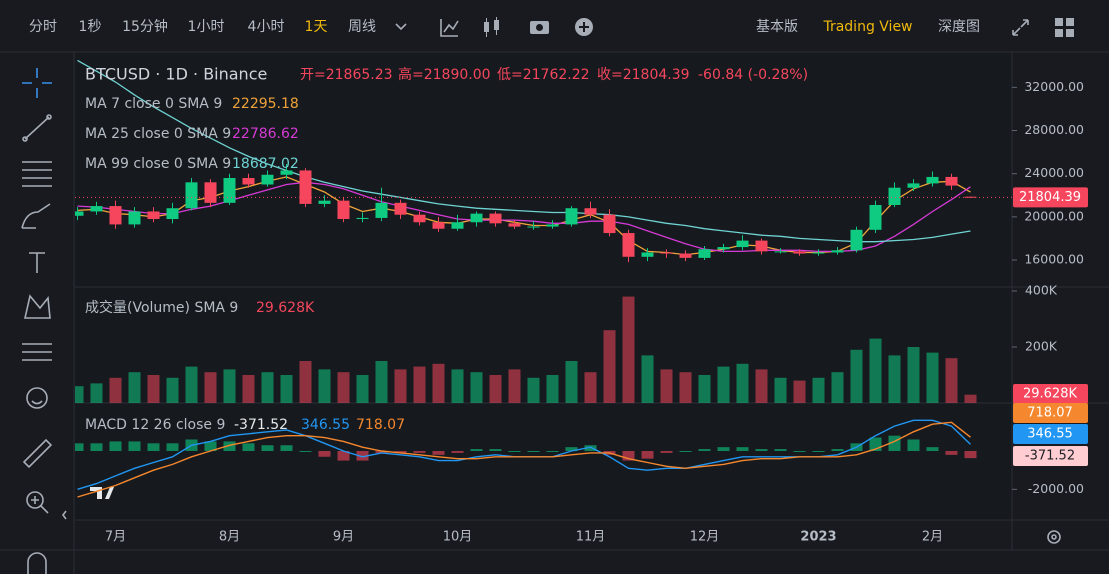 The width and height of the screenshot is (1109, 574). Describe the element at coordinates (206, 27) in the screenshot. I see `interval-button: 1小时` at that location.